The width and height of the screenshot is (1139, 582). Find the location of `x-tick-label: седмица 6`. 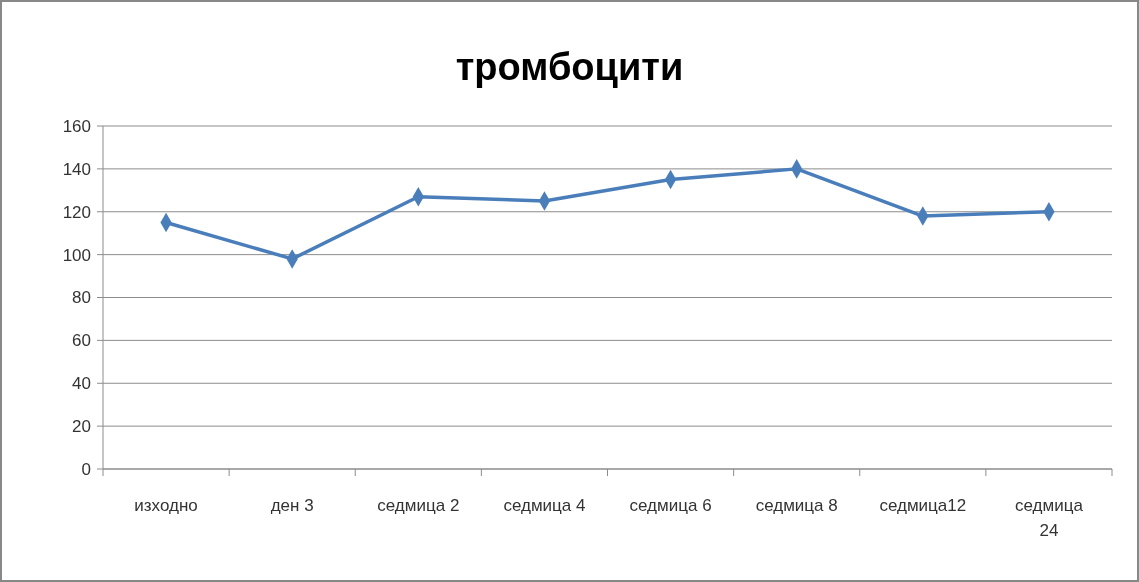

x-tick-label: седмица 6 is located at coordinates (670, 505).